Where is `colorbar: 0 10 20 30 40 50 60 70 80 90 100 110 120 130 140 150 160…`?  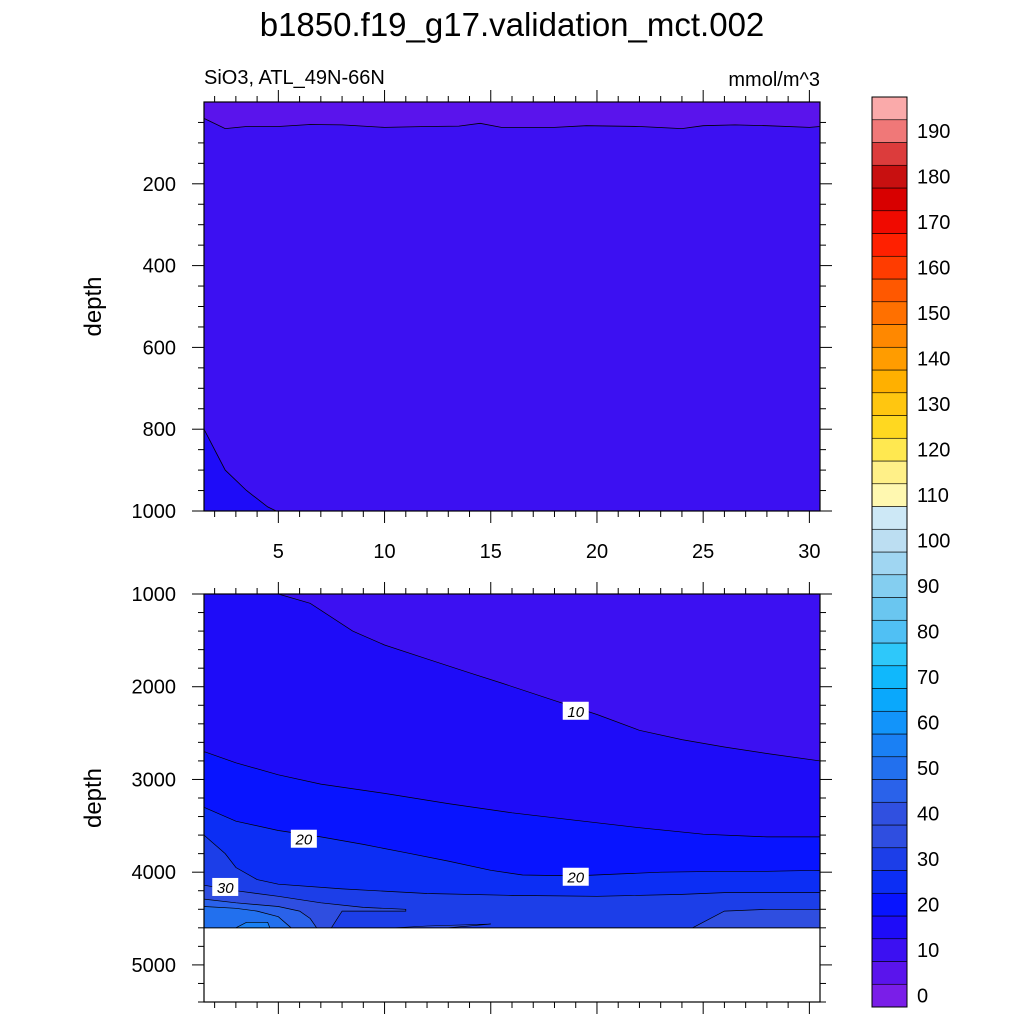
colorbar: 0 10 20 30 40 50 60 70 80 90 100 110 120 130 140 150 160… is located at coordinates (910, 552).